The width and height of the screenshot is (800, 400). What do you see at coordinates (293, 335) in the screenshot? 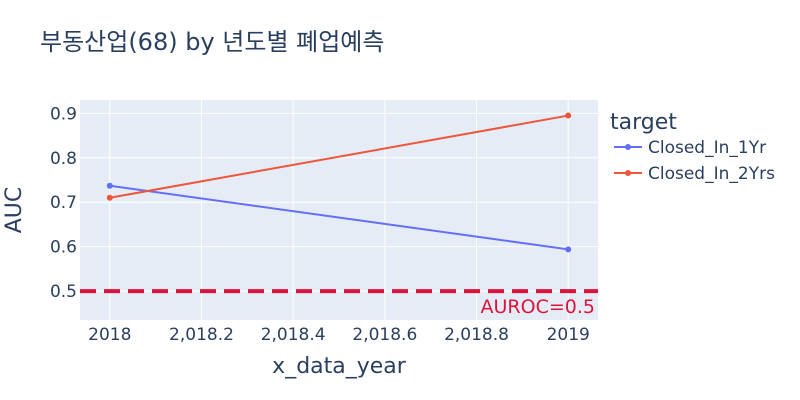
I see `x-tick-label-2: 2,018.4` at bounding box center [293, 335].